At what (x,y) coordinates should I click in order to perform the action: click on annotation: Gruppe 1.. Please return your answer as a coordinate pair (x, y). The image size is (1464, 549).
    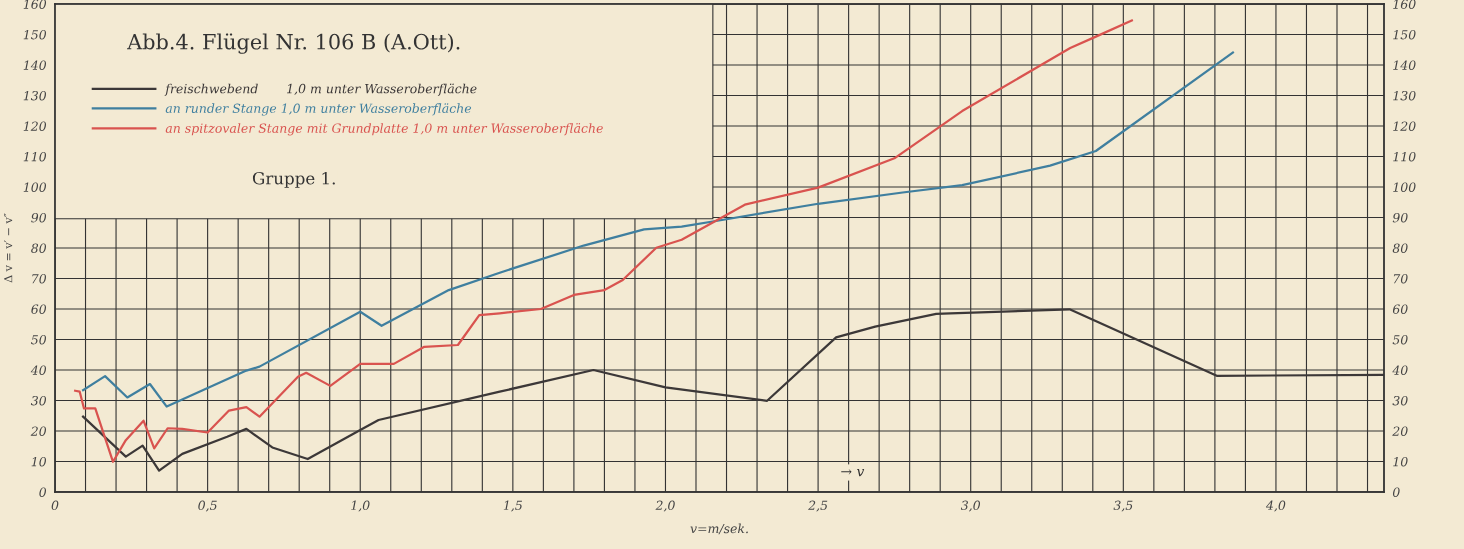
    Looking at the image, I should click on (293, 179).